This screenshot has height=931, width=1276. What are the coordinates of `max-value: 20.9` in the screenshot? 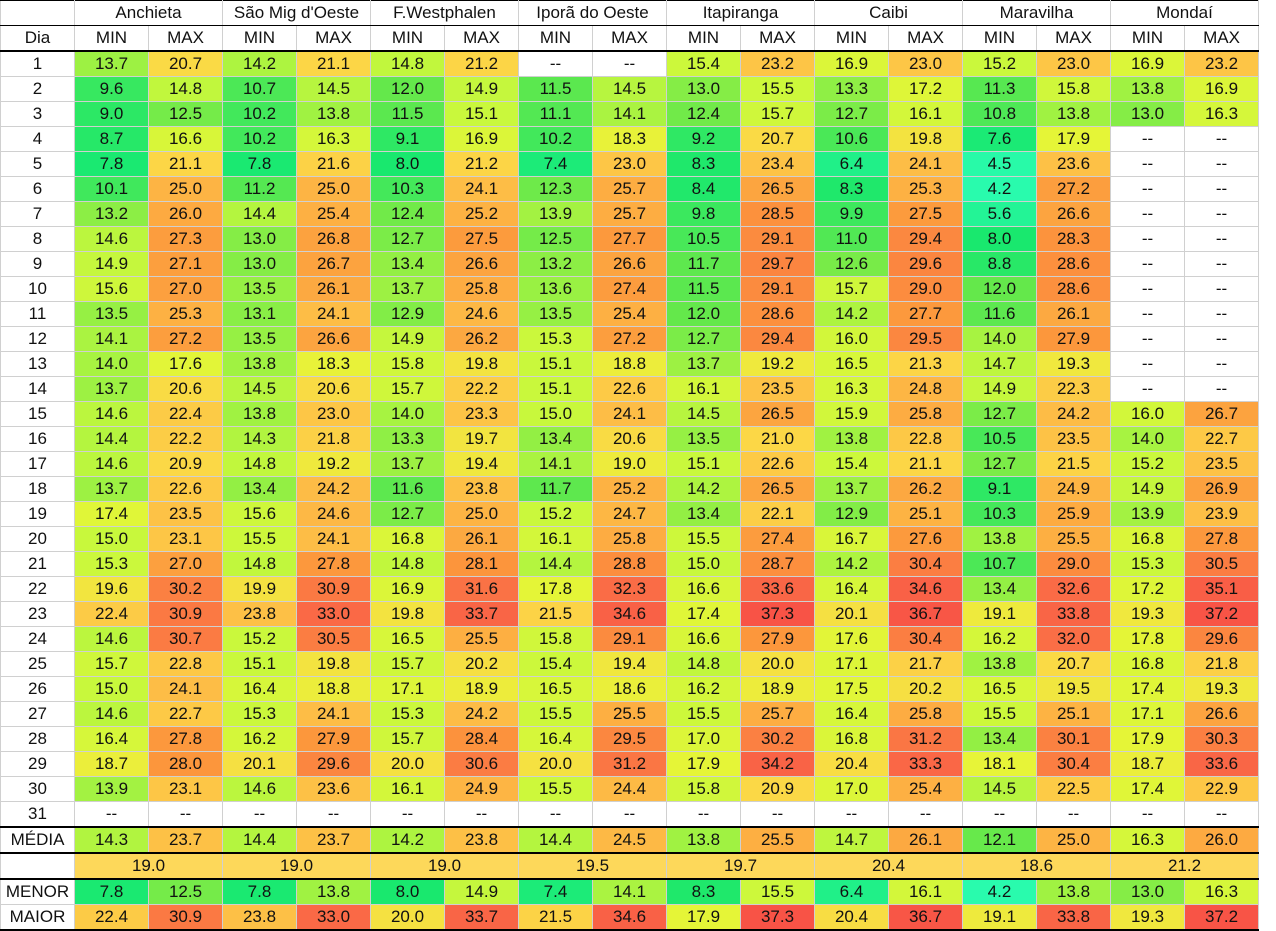 It's located at (185, 464).